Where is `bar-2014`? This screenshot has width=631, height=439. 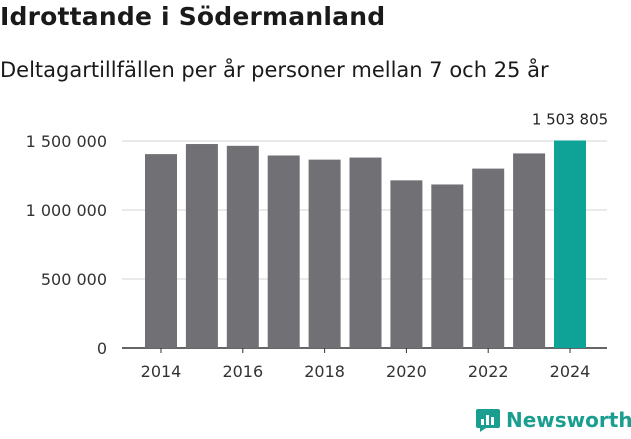 bar-2014 is located at coordinates (161, 251).